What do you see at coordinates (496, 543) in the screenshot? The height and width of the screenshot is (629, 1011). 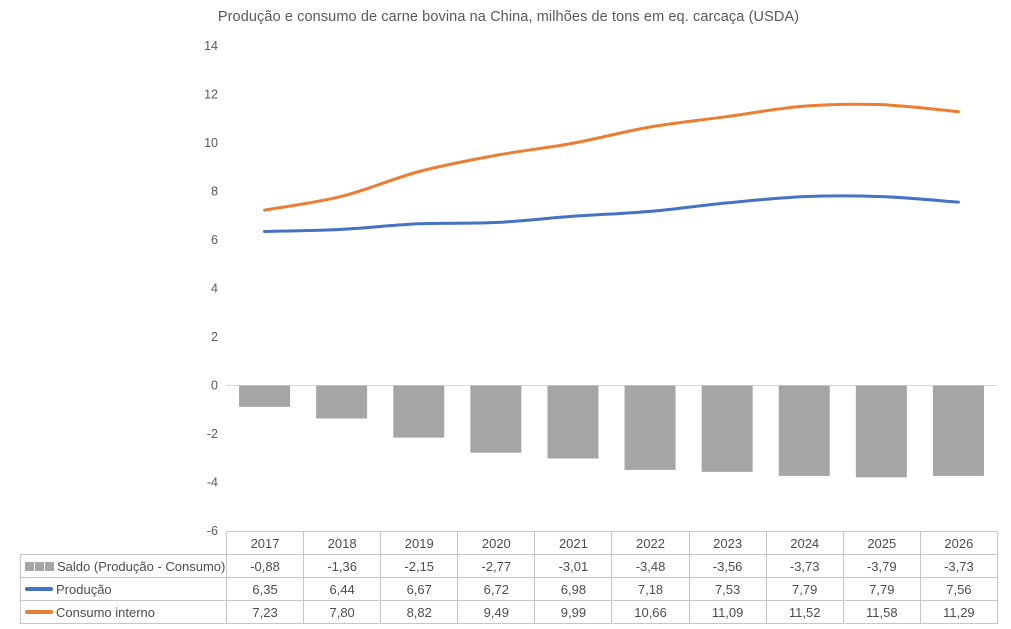 I see `year-header-cell: 2020` at bounding box center [496, 543].